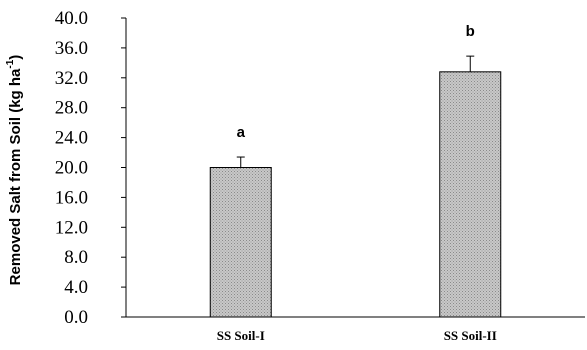 This screenshot has width=587, height=350. I want to click on x-tick-label: SS Soil-I, so click(241, 335).